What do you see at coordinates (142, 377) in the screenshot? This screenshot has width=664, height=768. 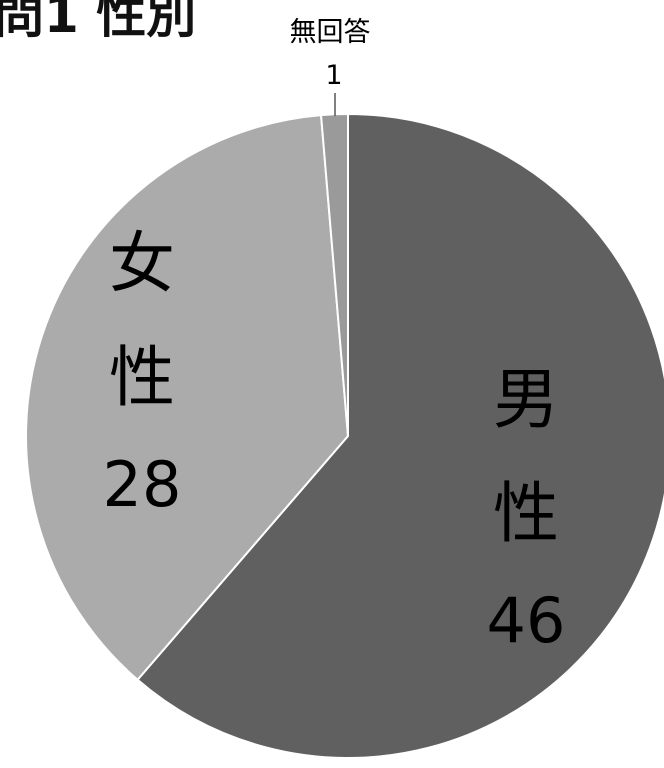 I see `slice-label-female-char2: 性` at bounding box center [142, 377].